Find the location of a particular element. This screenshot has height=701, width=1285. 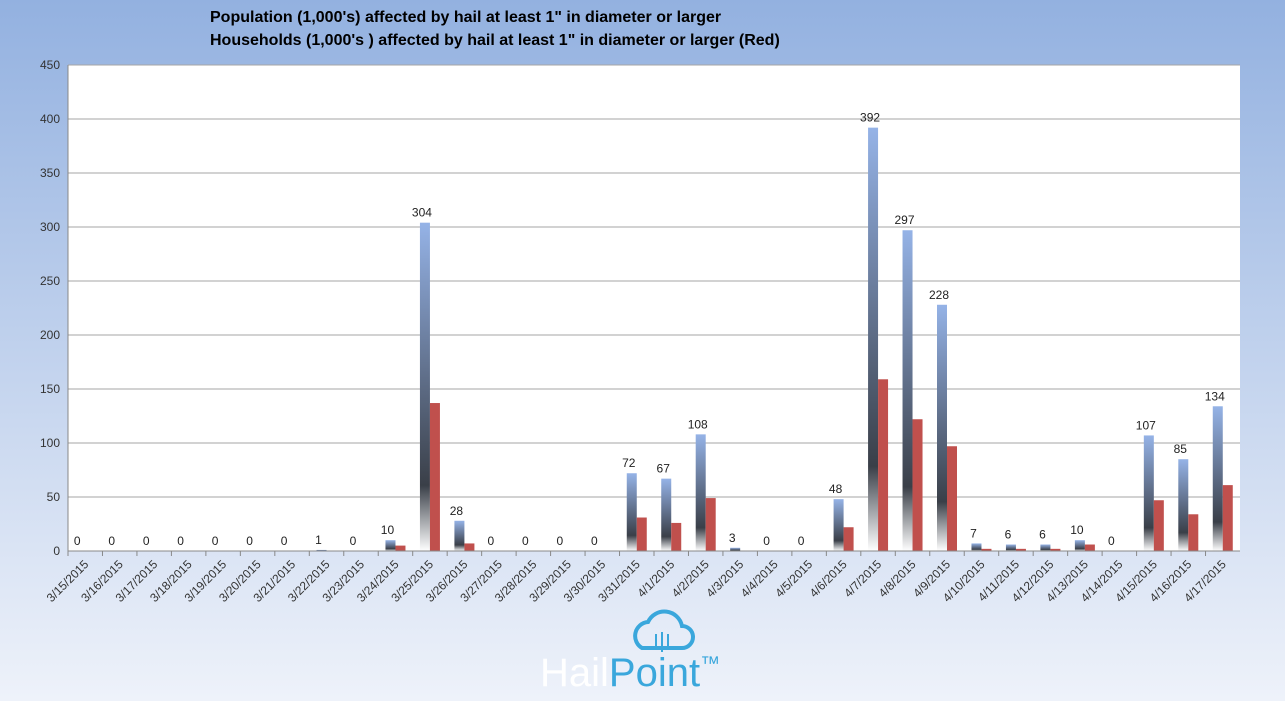

data-label: 228 is located at coordinates (939, 295).